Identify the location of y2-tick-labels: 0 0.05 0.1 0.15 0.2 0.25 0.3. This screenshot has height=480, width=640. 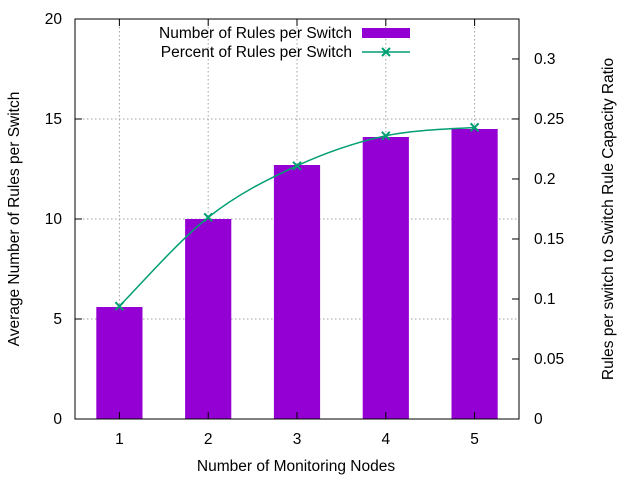
(549, 239).